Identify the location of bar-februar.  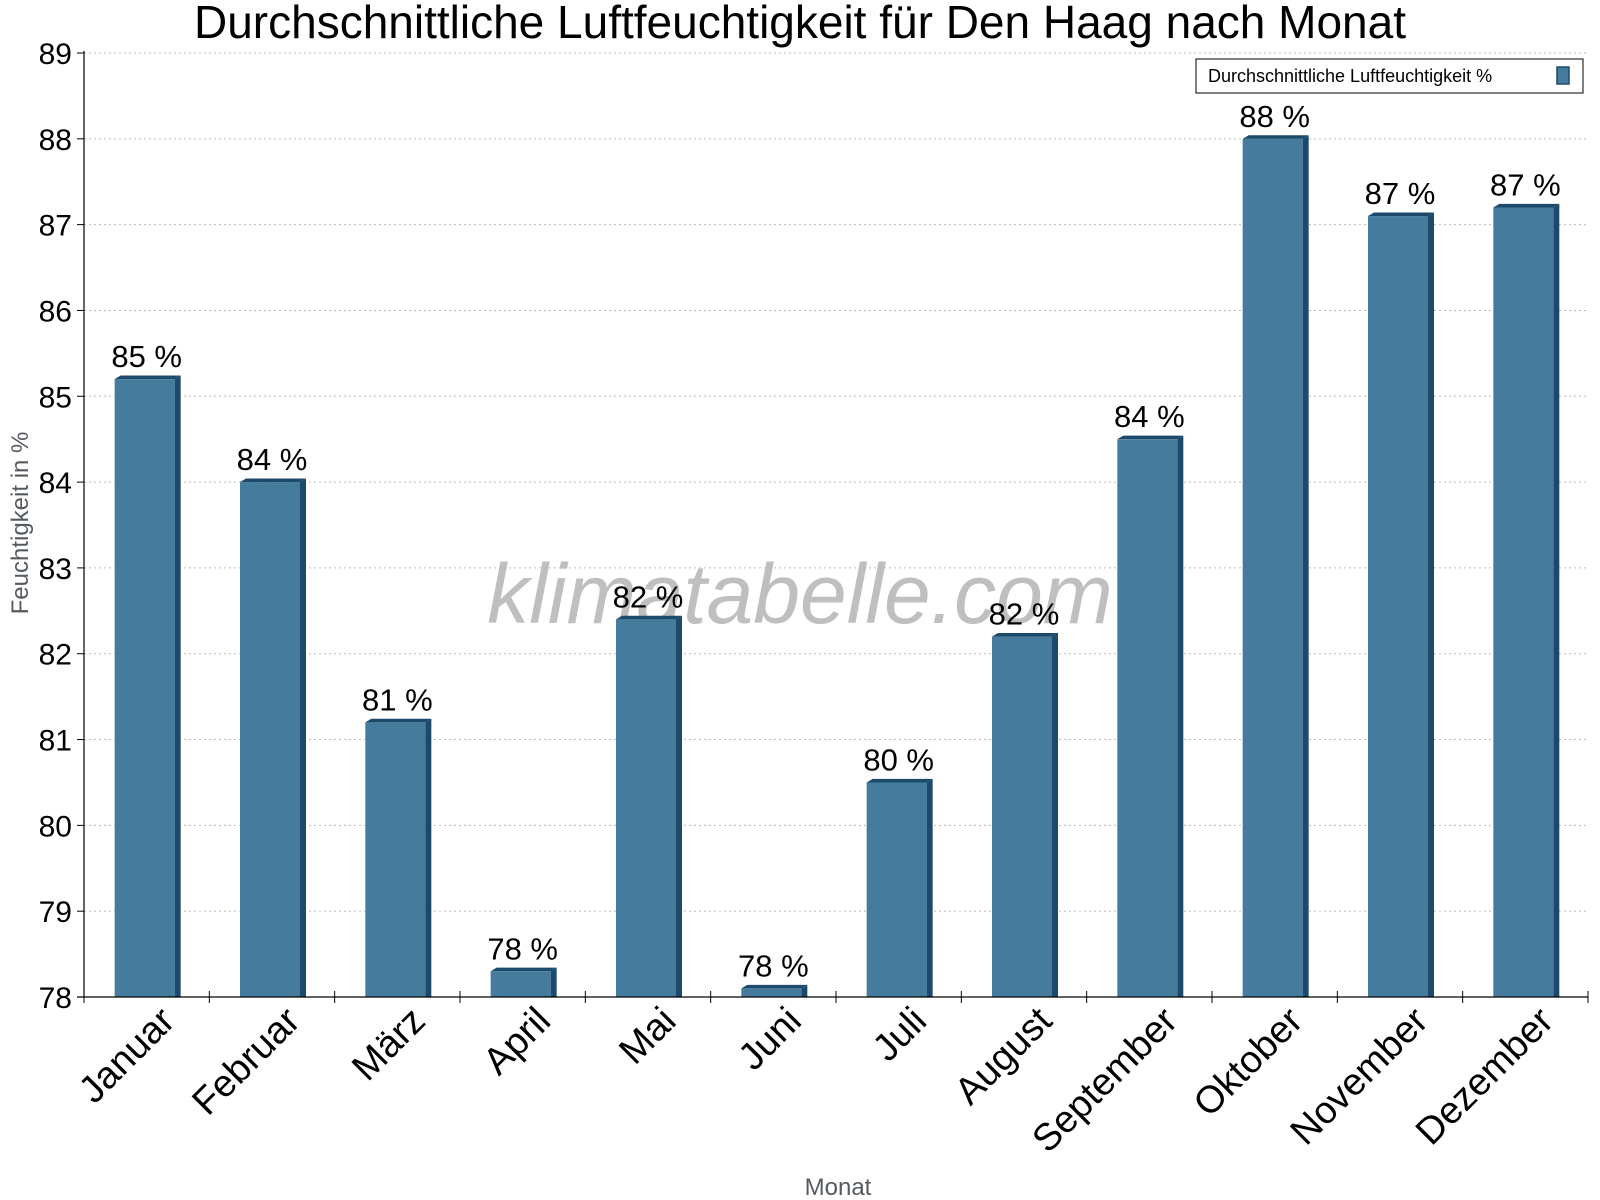
(273, 737).